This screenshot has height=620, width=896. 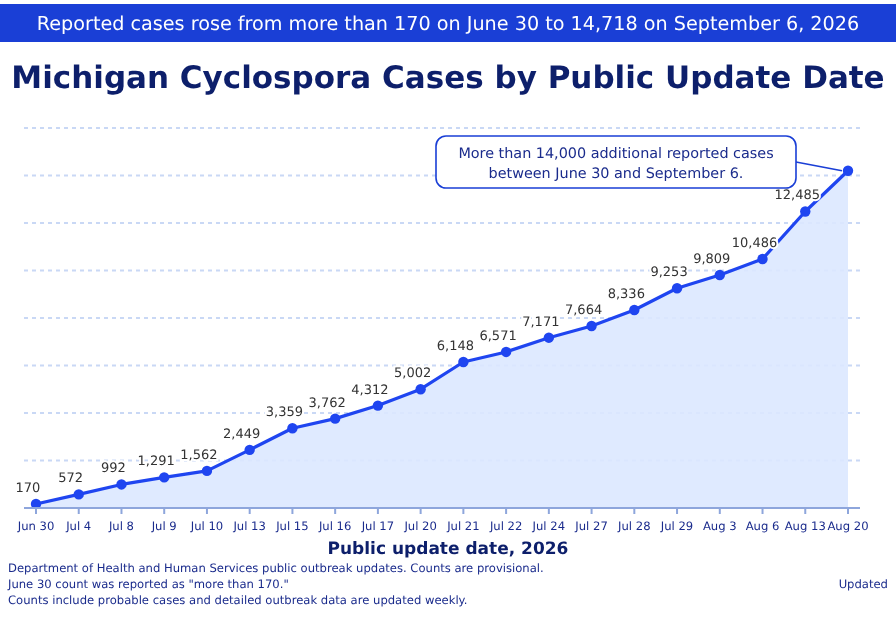 I want to click on x-axis-title: Public update date, 2026, so click(x=448, y=550).